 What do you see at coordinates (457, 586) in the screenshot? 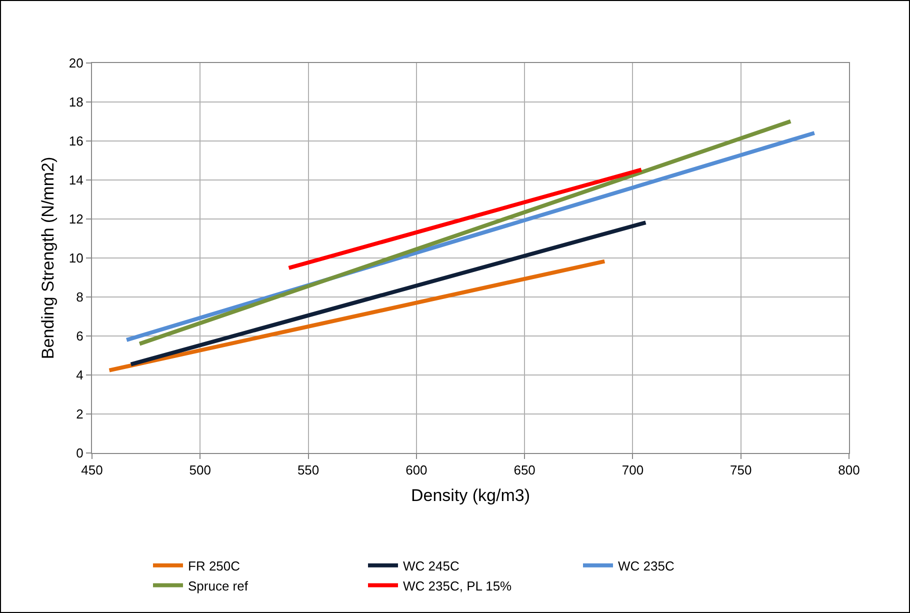
I see `legend-label: WC 235C, PL 15%` at bounding box center [457, 586].